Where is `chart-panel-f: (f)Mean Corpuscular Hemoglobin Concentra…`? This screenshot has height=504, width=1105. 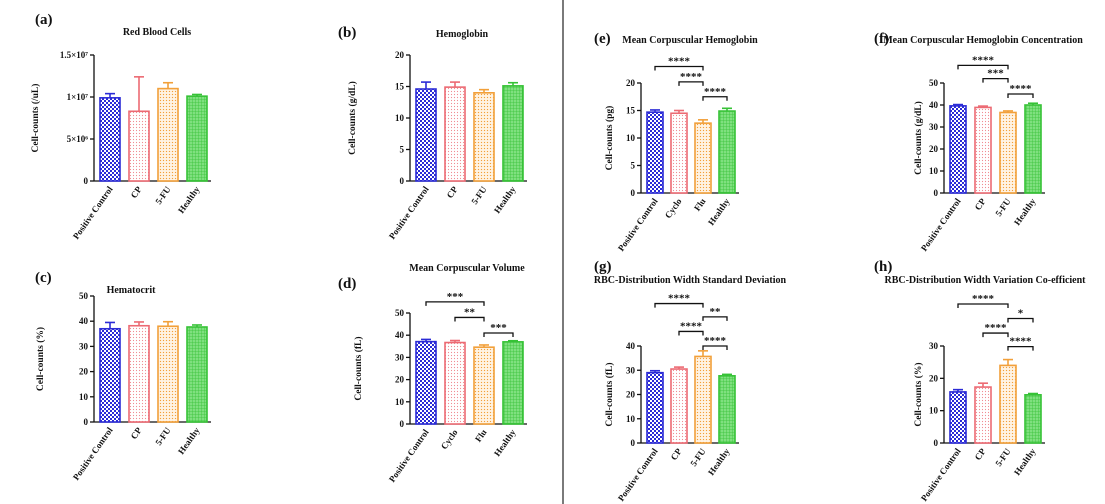 chart-panel-f: (f)Mean Corpuscular Hemoglobin Concentra… is located at coordinates (978, 142).